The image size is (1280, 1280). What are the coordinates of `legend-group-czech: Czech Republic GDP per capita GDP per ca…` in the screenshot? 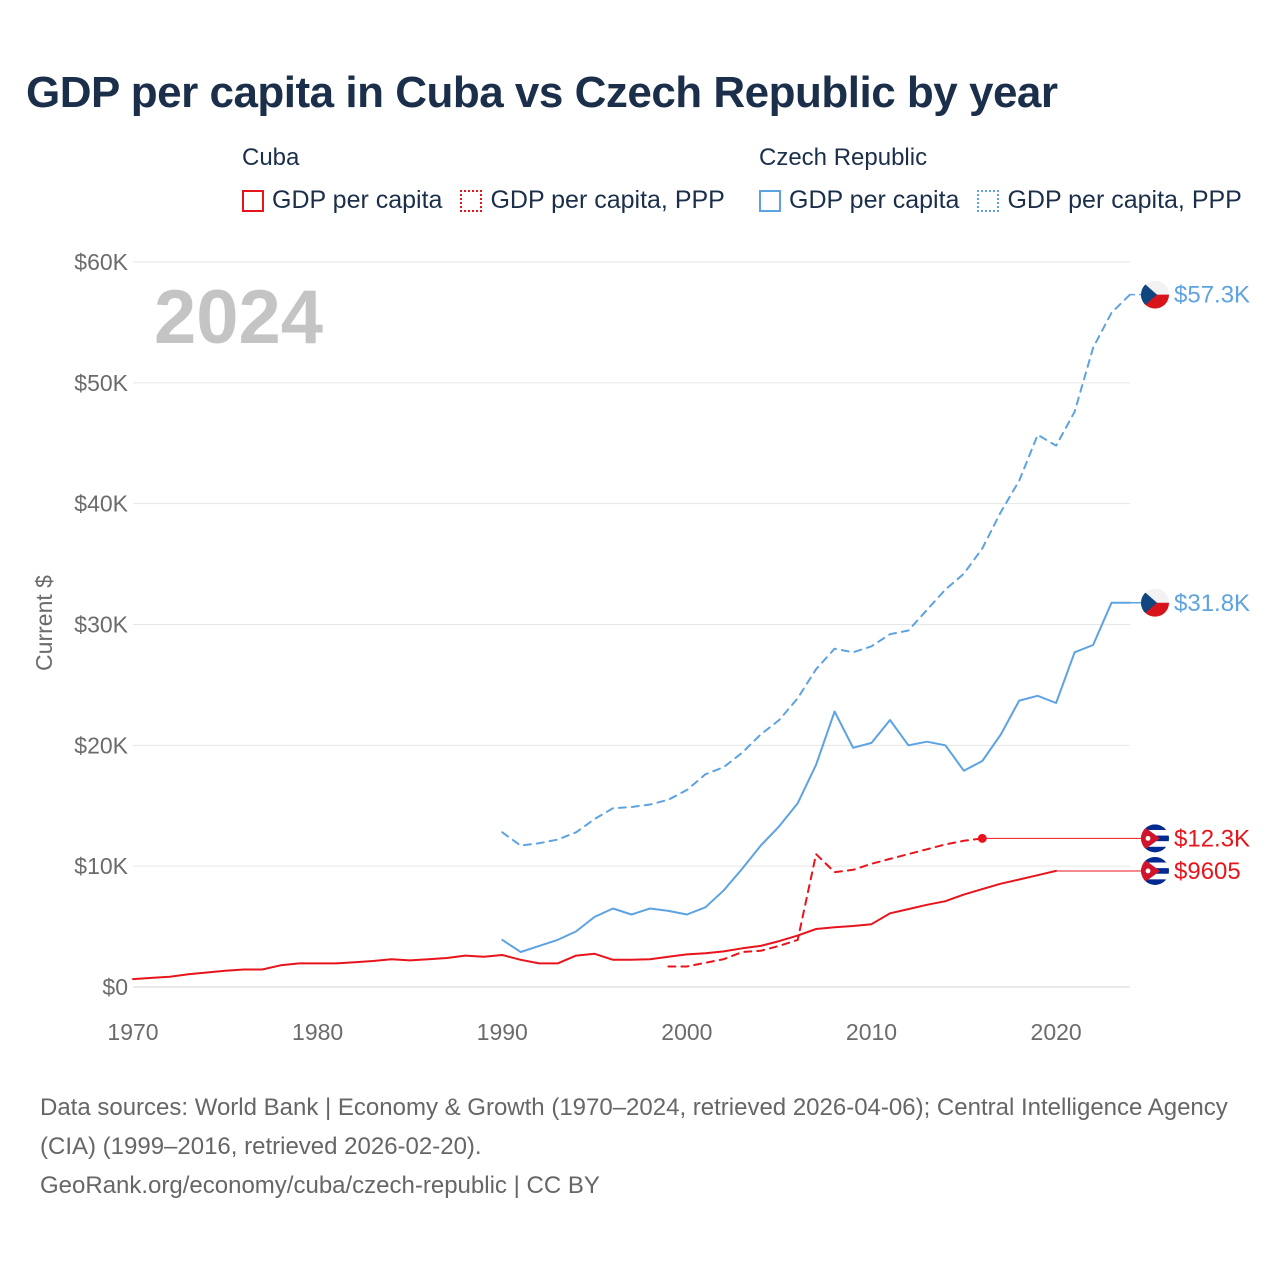 It's located at (1009, 179).